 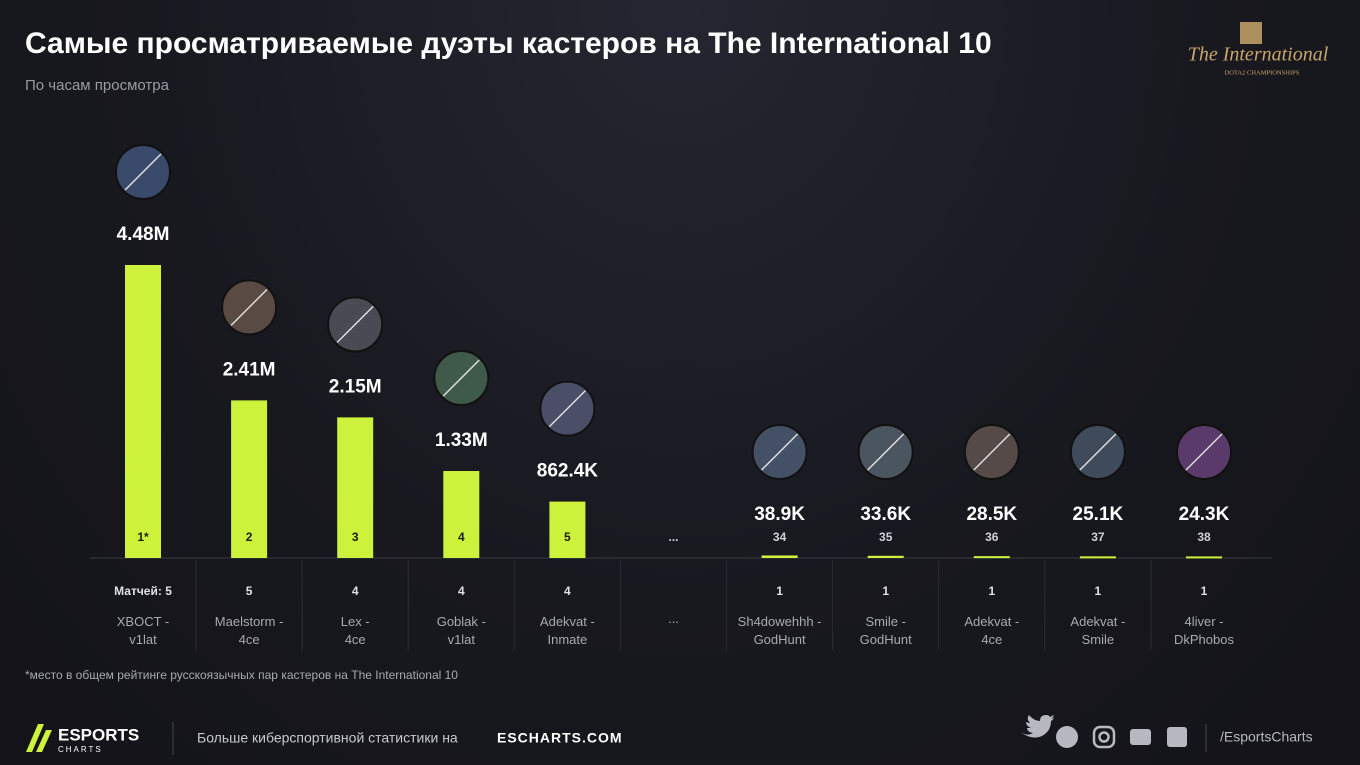 I want to click on rank-label: 1*, so click(x=143, y=537).